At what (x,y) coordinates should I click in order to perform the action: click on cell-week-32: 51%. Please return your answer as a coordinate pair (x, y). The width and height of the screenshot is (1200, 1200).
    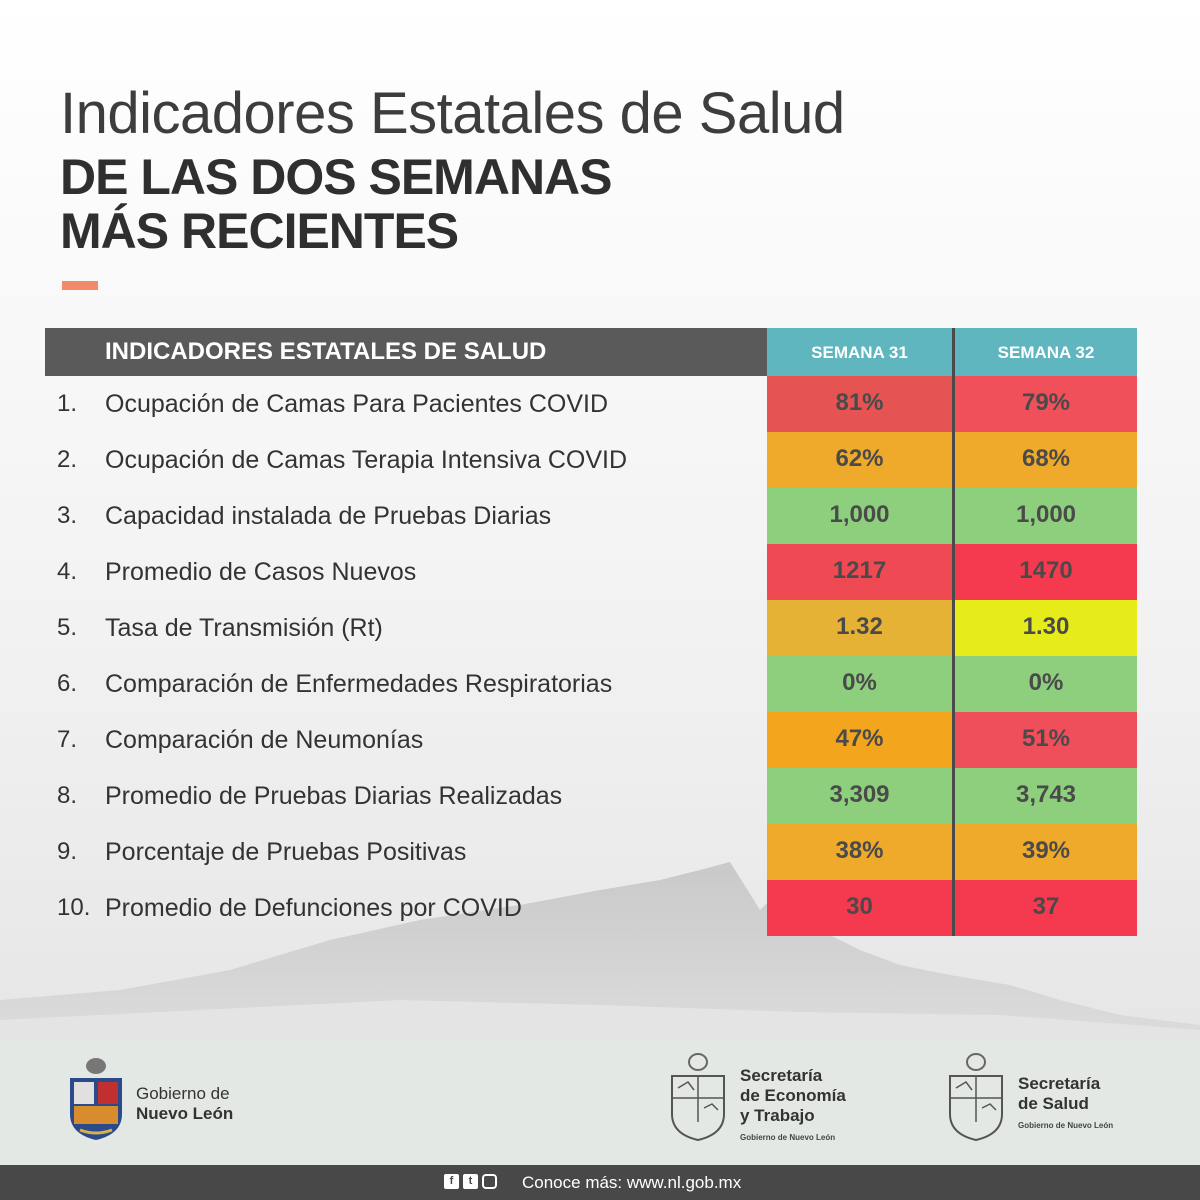
    Looking at the image, I should click on (1044, 740).